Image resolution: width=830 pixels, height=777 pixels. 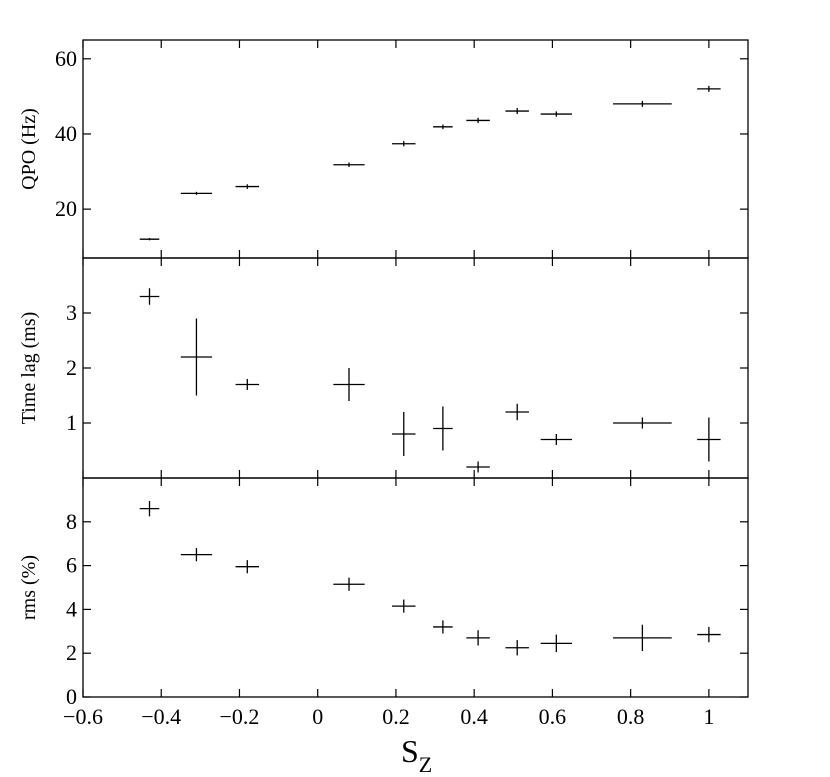 What do you see at coordinates (71, 565) in the screenshot?
I see `y-tick-label: 6` at bounding box center [71, 565].